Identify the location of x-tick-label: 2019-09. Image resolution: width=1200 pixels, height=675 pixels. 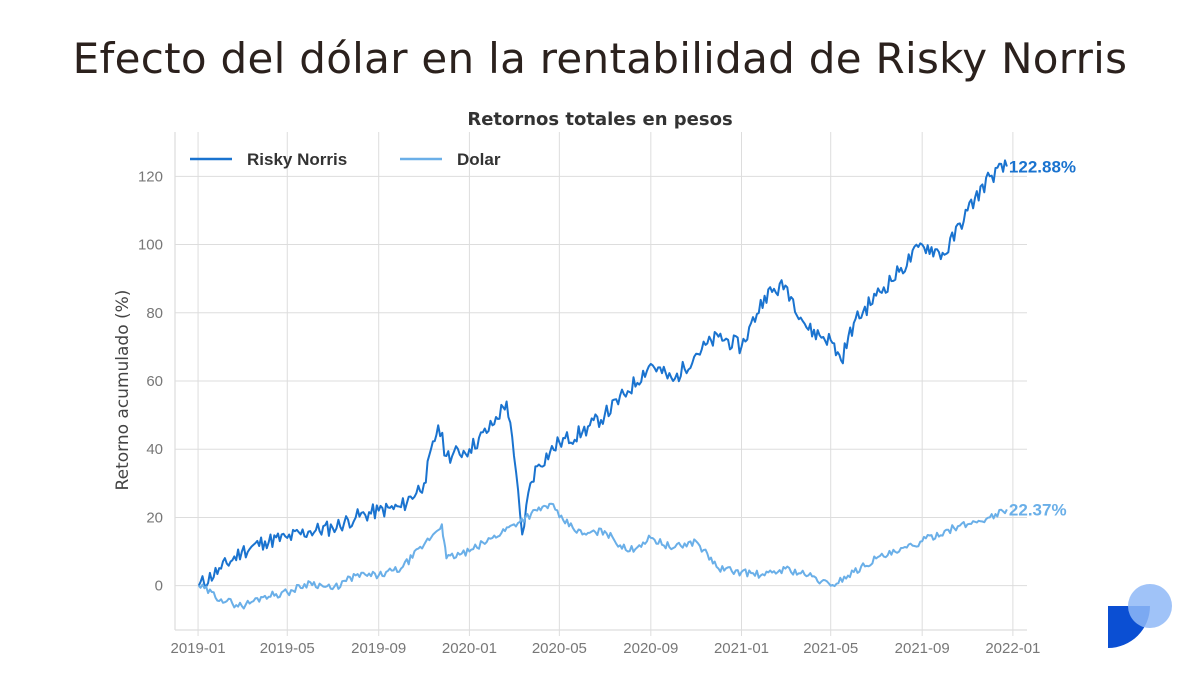
(378, 648).